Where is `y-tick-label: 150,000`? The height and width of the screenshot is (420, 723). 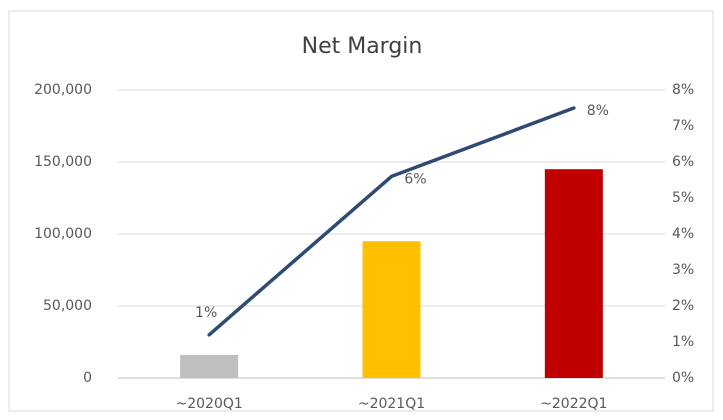
y-tick-label: 150,000 is located at coordinates (63, 162).